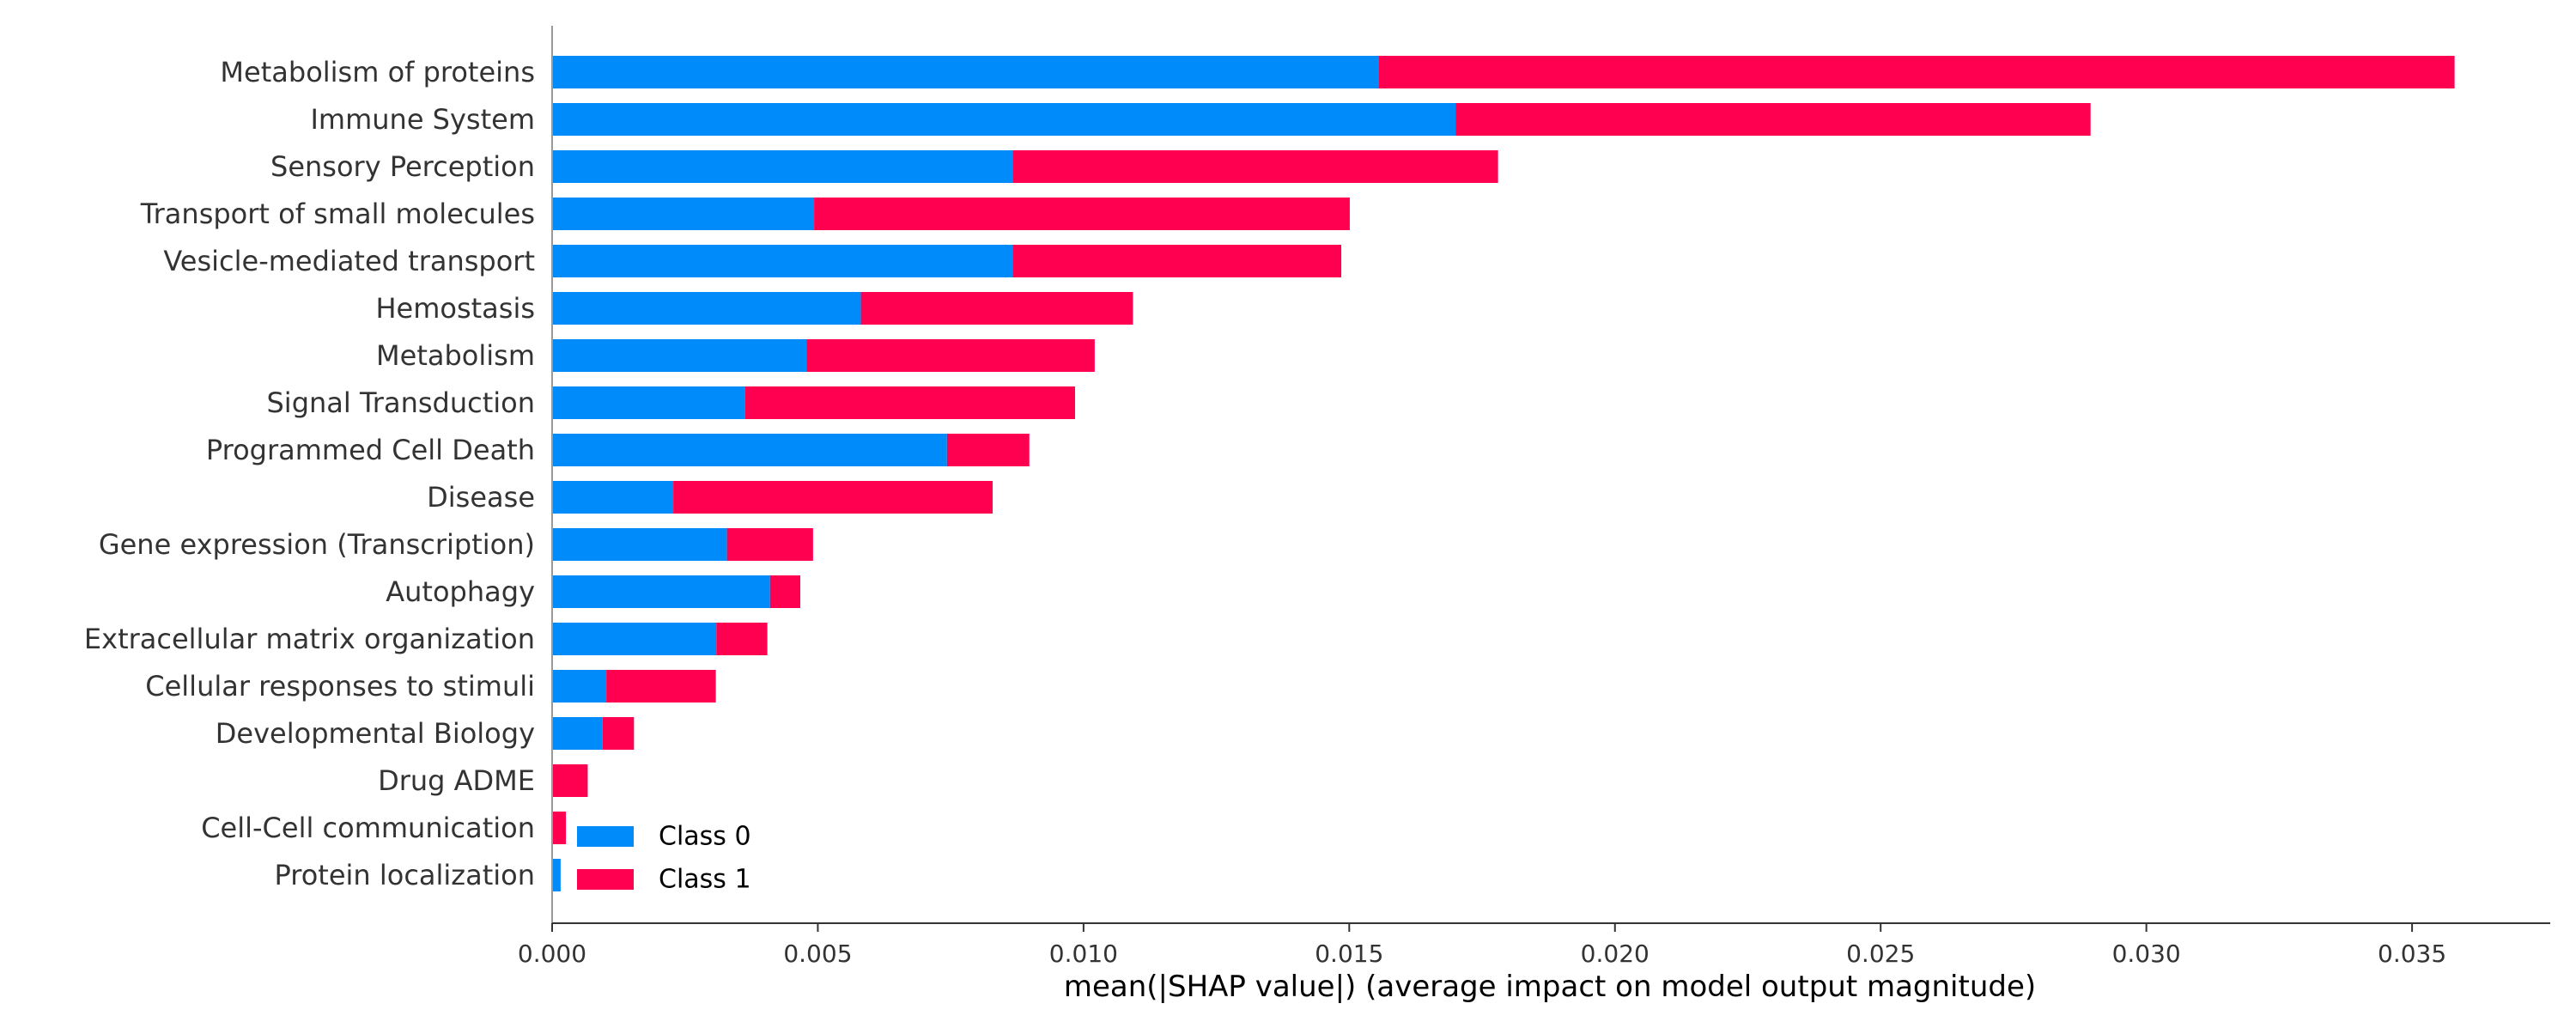  Describe the element at coordinates (376, 733) in the screenshot. I see `category-label: Developmental Biology` at that location.